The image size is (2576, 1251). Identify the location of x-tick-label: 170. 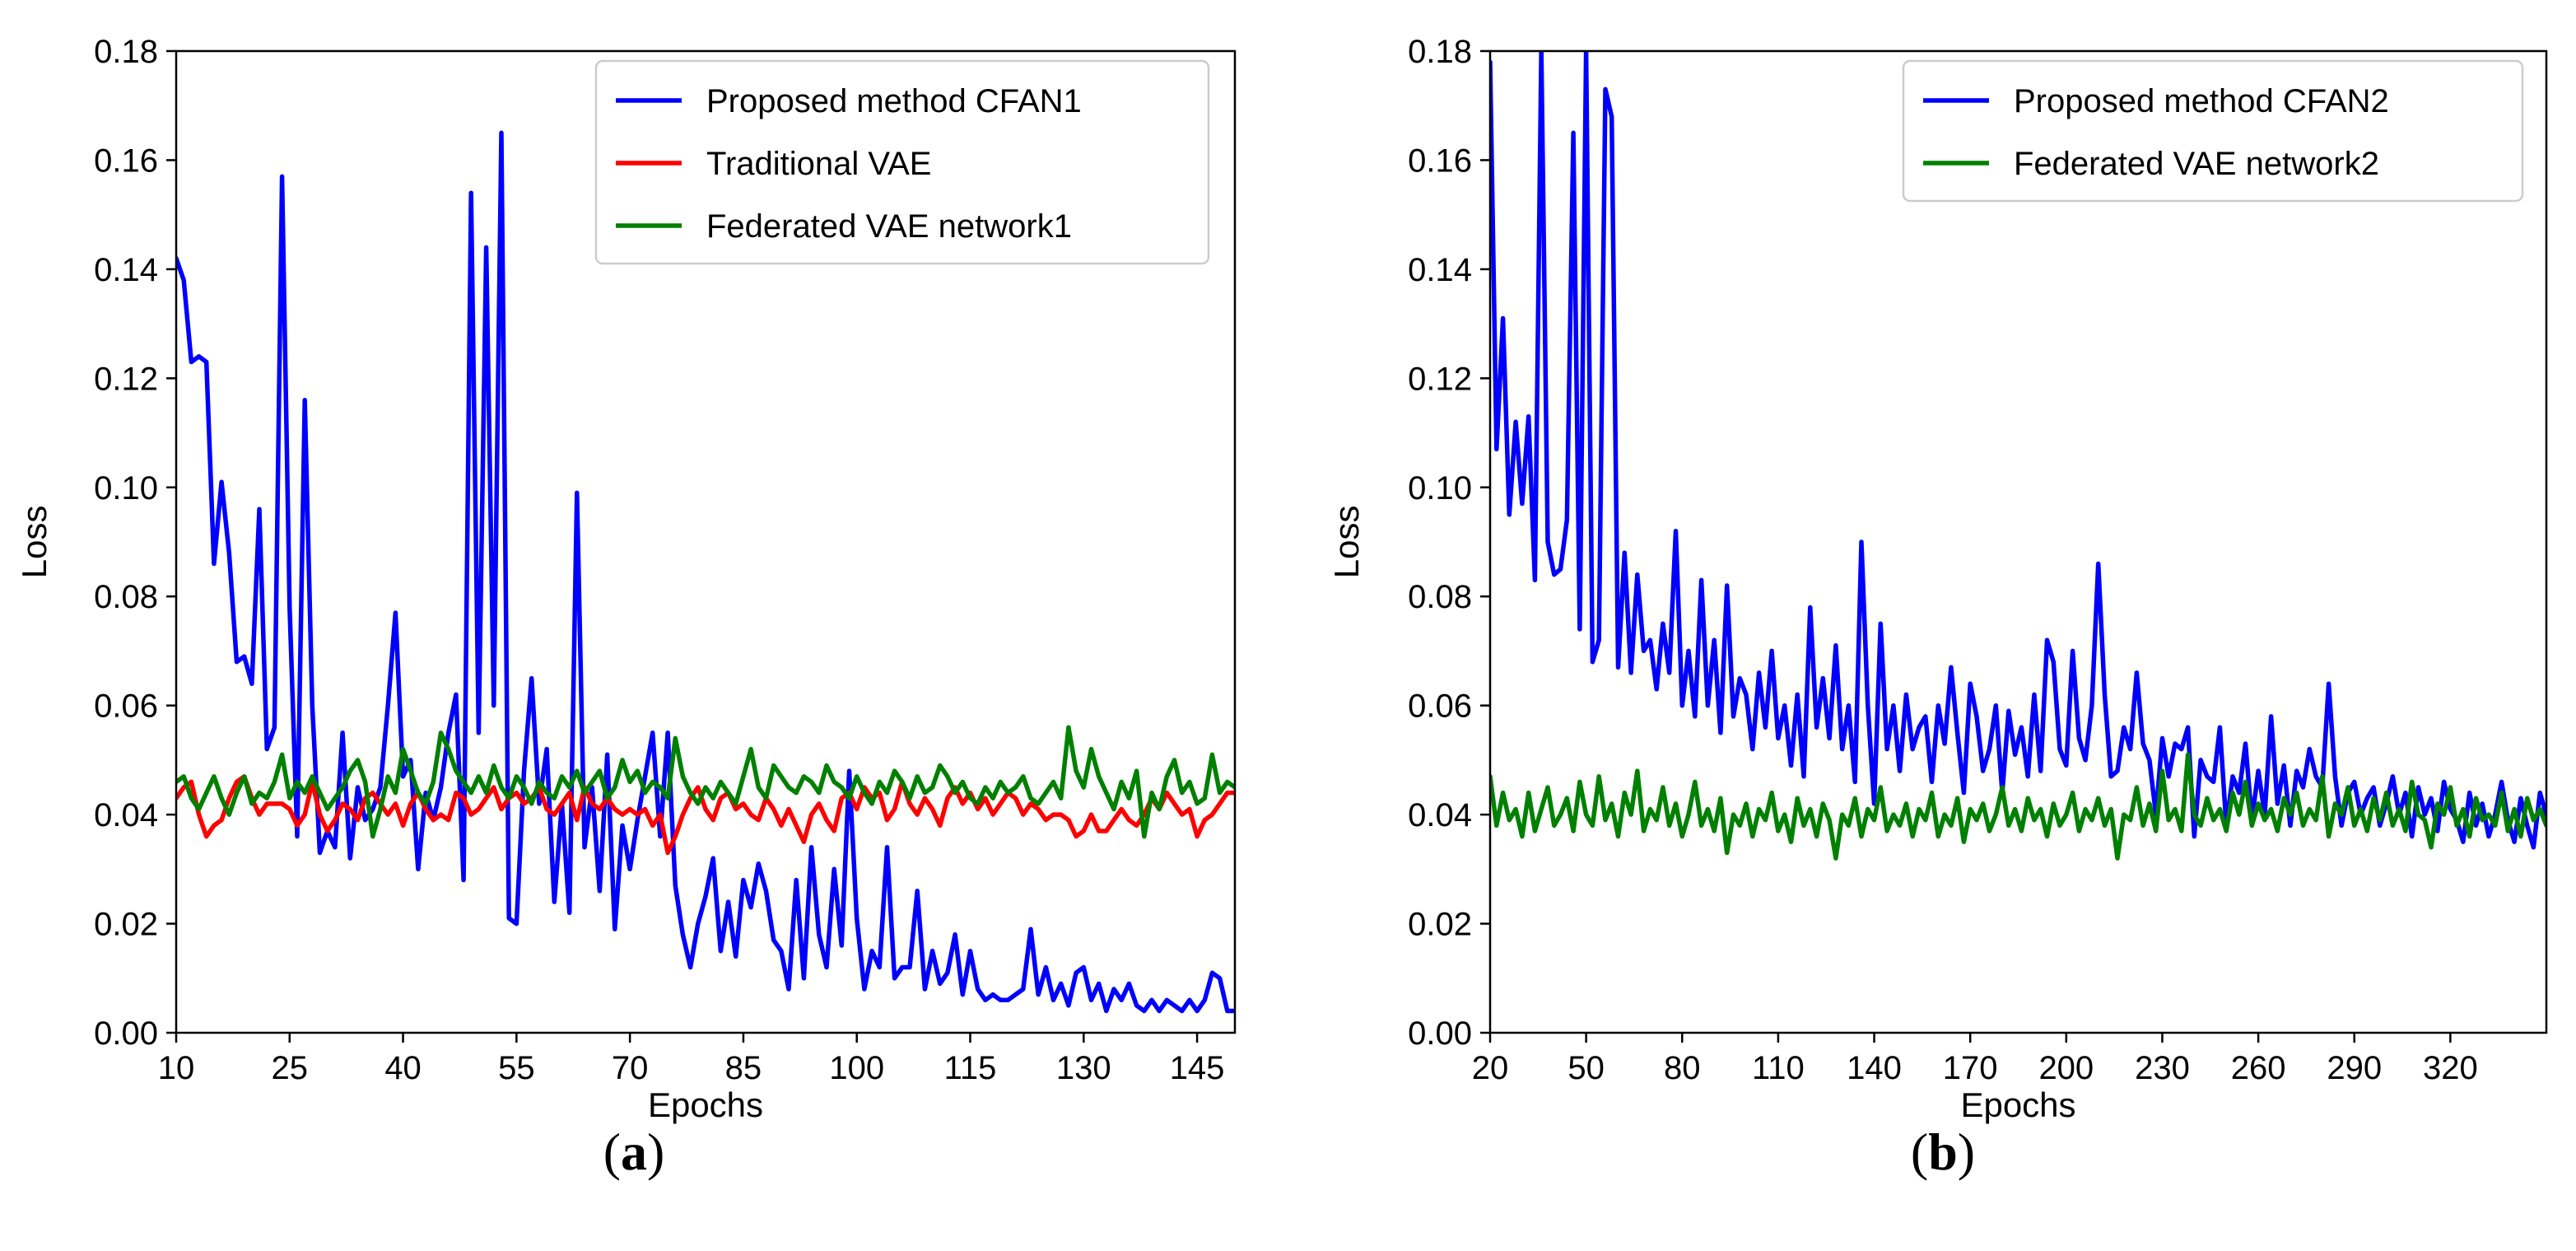
(1970, 1068).